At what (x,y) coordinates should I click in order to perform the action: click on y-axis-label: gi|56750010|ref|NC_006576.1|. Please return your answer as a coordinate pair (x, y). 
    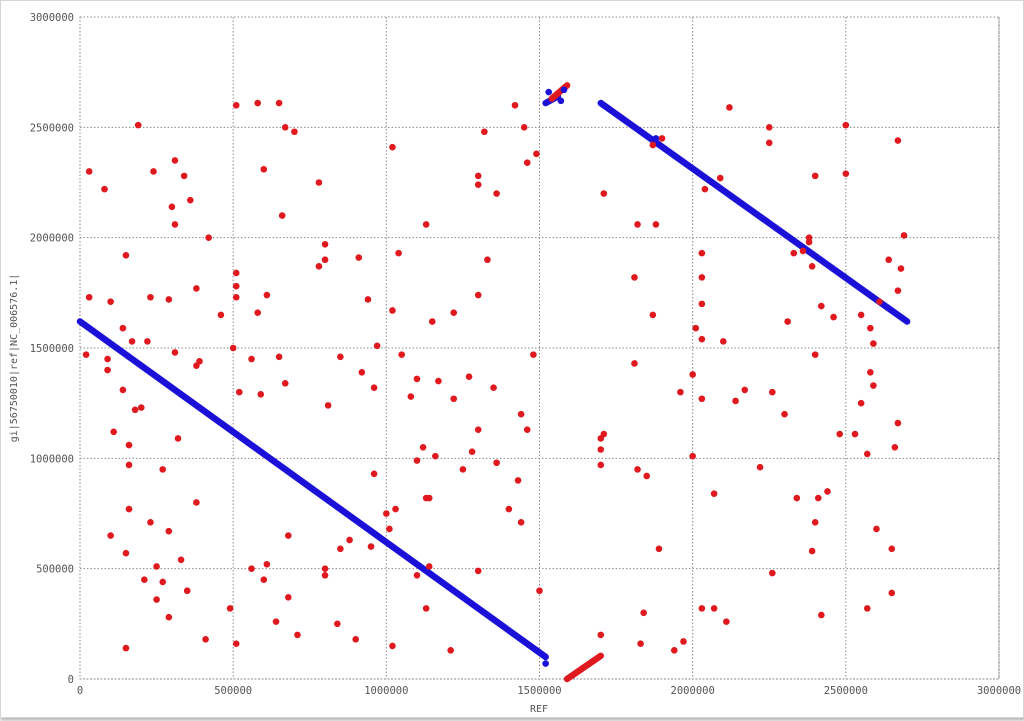
    Looking at the image, I should click on (14, 358).